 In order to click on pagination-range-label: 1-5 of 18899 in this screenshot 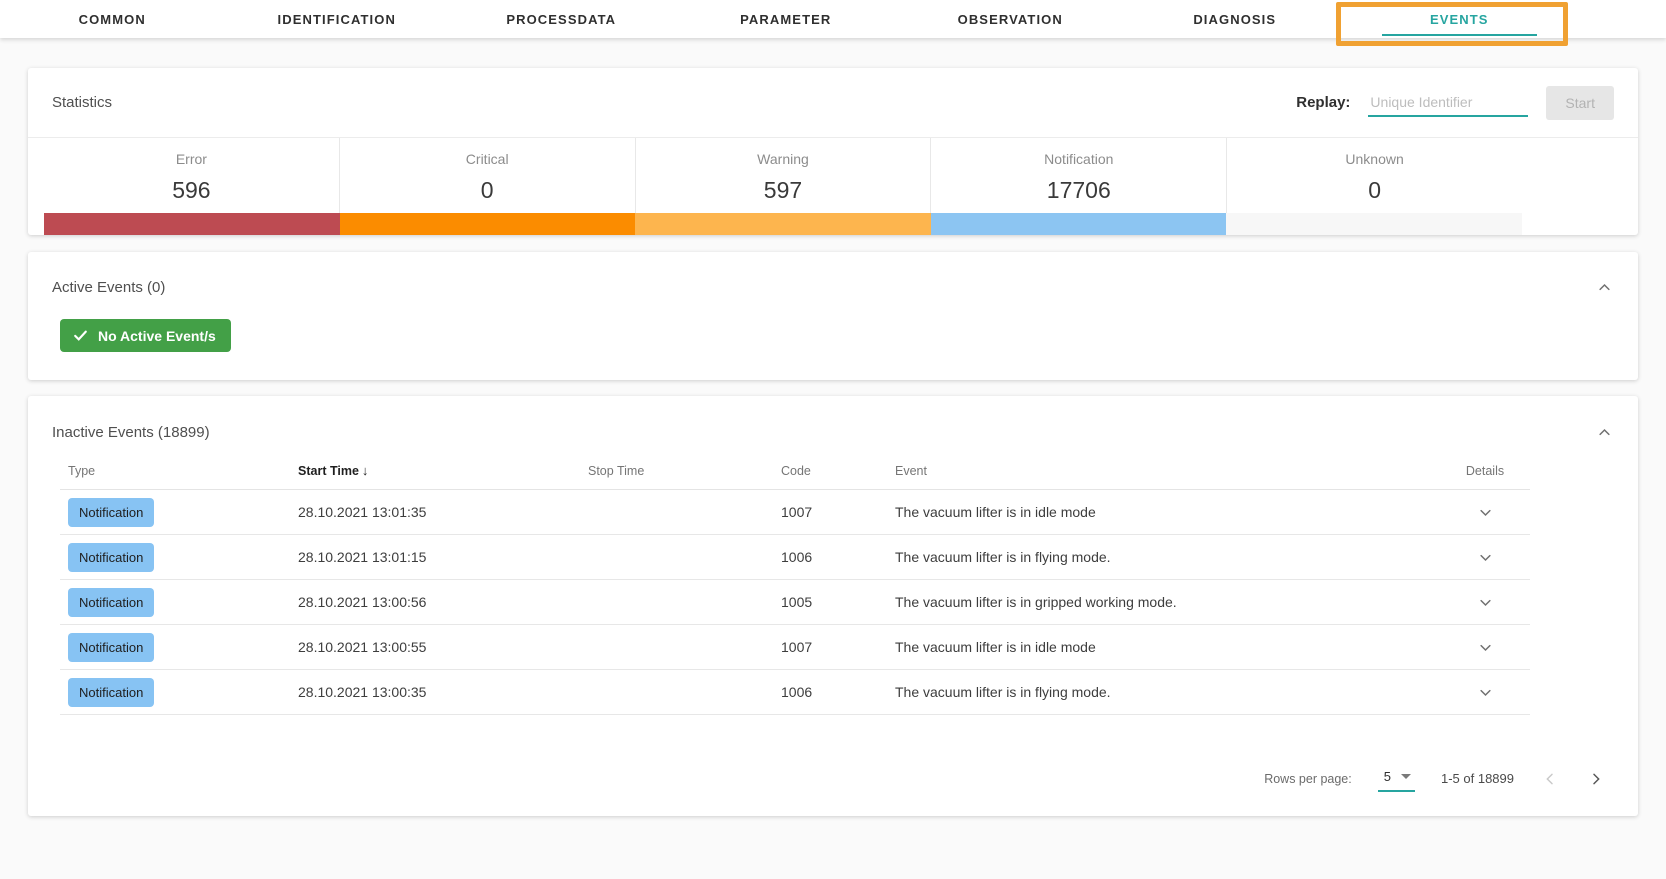, I will do `click(1477, 778)`.